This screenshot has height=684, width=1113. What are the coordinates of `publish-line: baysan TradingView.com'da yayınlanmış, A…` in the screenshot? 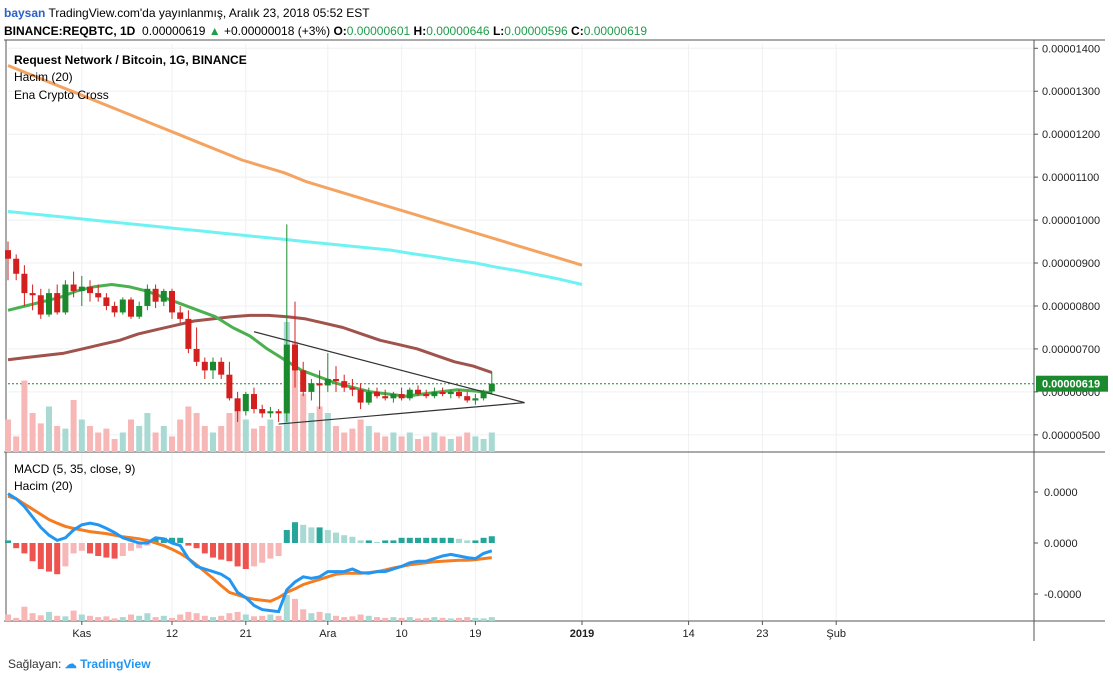 It's located at (187, 13).